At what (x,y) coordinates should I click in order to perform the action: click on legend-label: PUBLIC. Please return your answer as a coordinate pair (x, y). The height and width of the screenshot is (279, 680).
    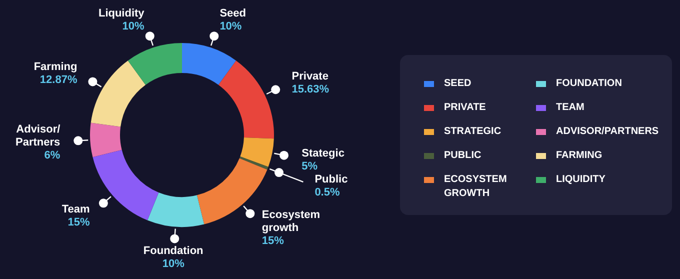
    Looking at the image, I should click on (463, 156).